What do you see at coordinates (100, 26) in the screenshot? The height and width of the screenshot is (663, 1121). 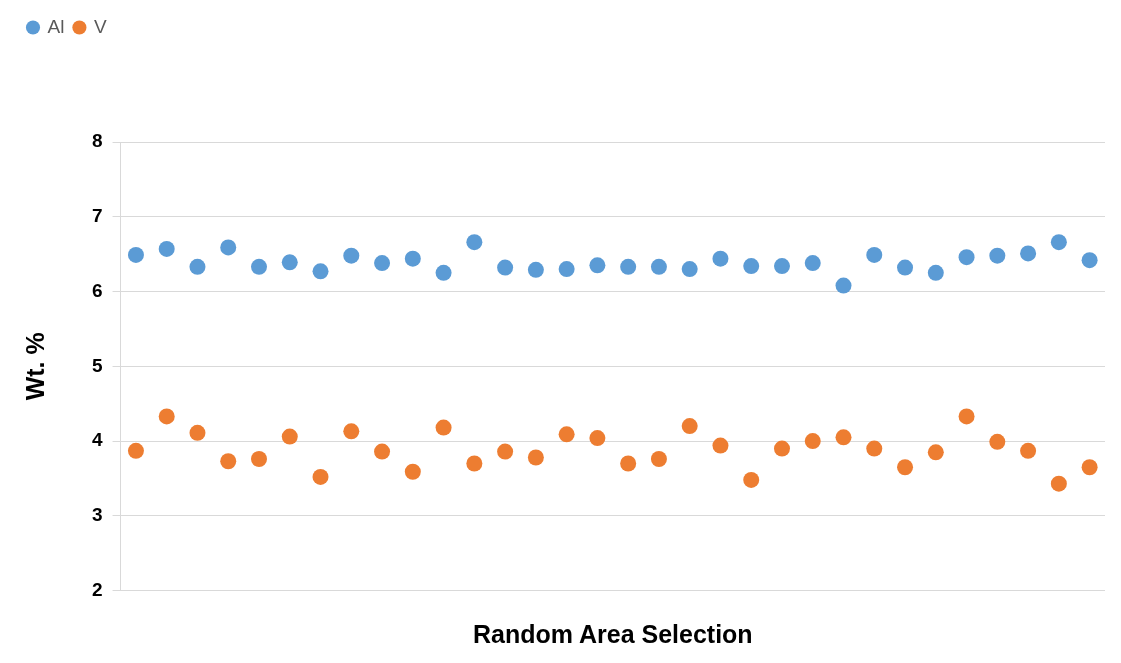 I see `legend-label: V` at bounding box center [100, 26].